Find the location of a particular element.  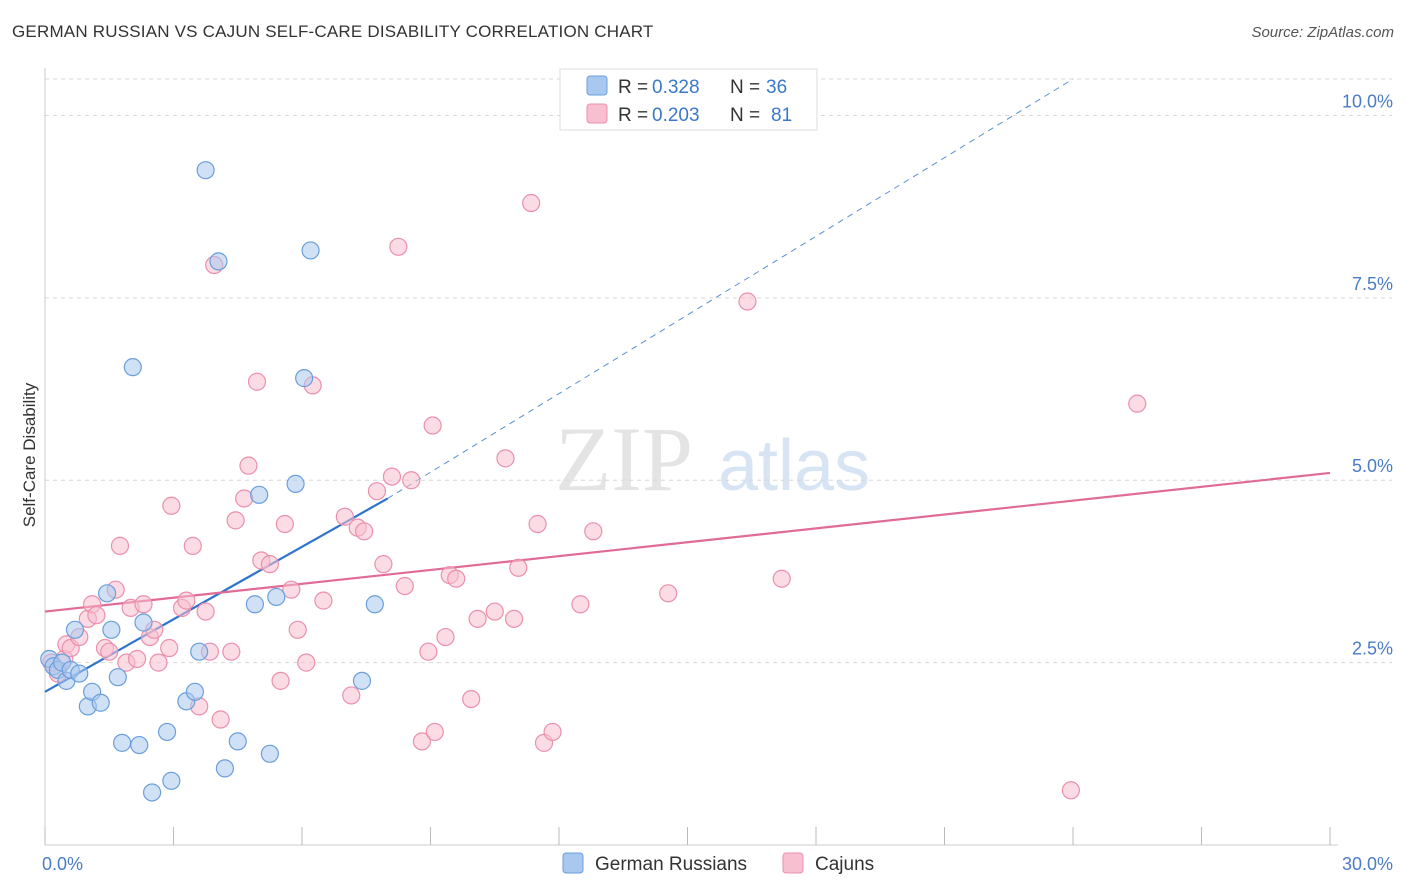

y-tick-label: 10.0% is located at coordinates (1367, 101).